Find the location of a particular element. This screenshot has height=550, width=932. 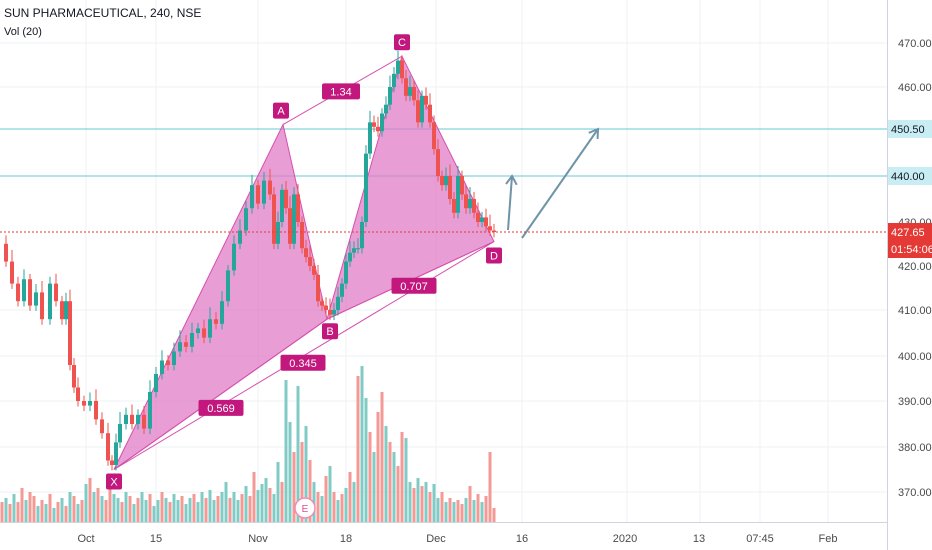

pattern-ratio-label: 0.569 is located at coordinates (221, 409).